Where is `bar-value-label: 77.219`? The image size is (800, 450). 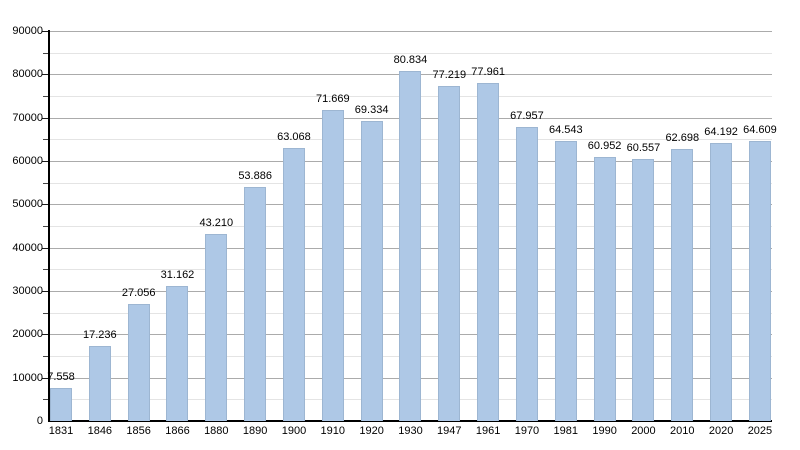 bar-value-label: 77.219 is located at coordinates (449, 75).